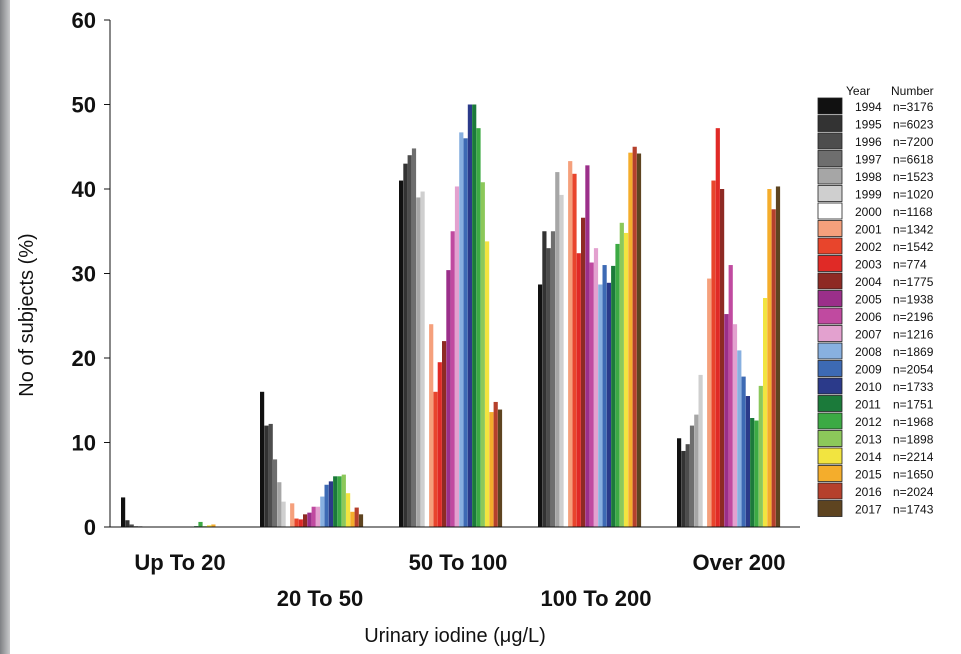  Describe the element at coordinates (830, 438) in the screenshot. I see `legend-swatch-2013` at that location.